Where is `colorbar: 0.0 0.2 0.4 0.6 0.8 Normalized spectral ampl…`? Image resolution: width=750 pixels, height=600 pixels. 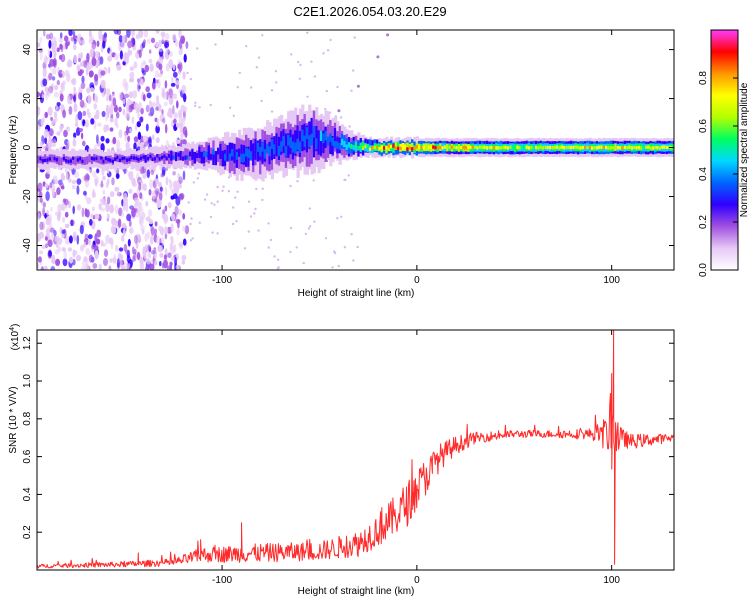
colorbar: 0.0 0.2 0.4 0.6 0.8 Normalized spectral ampl… is located at coordinates (724, 153).